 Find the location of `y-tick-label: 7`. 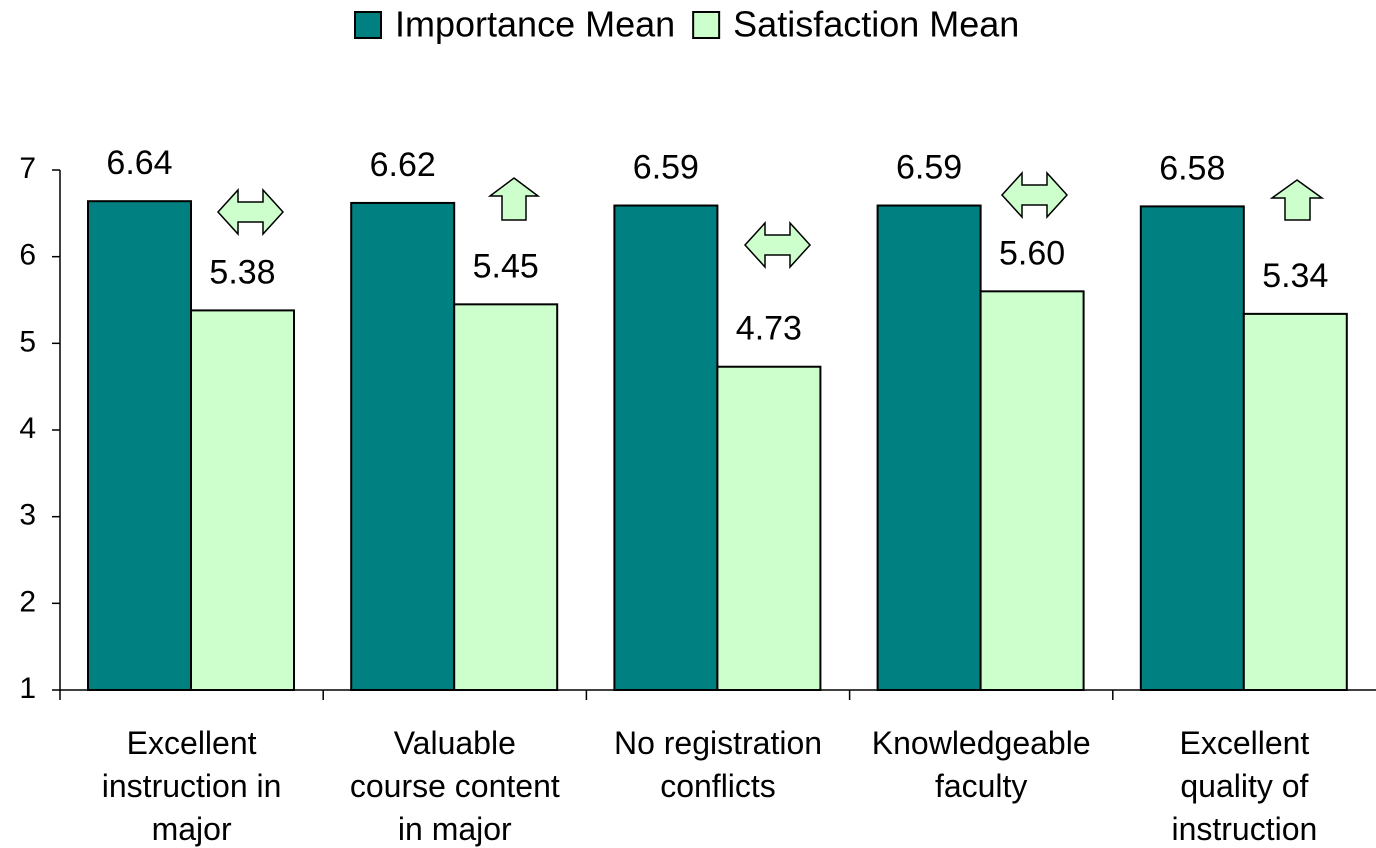

y-tick-label: 7 is located at coordinates (27, 168).